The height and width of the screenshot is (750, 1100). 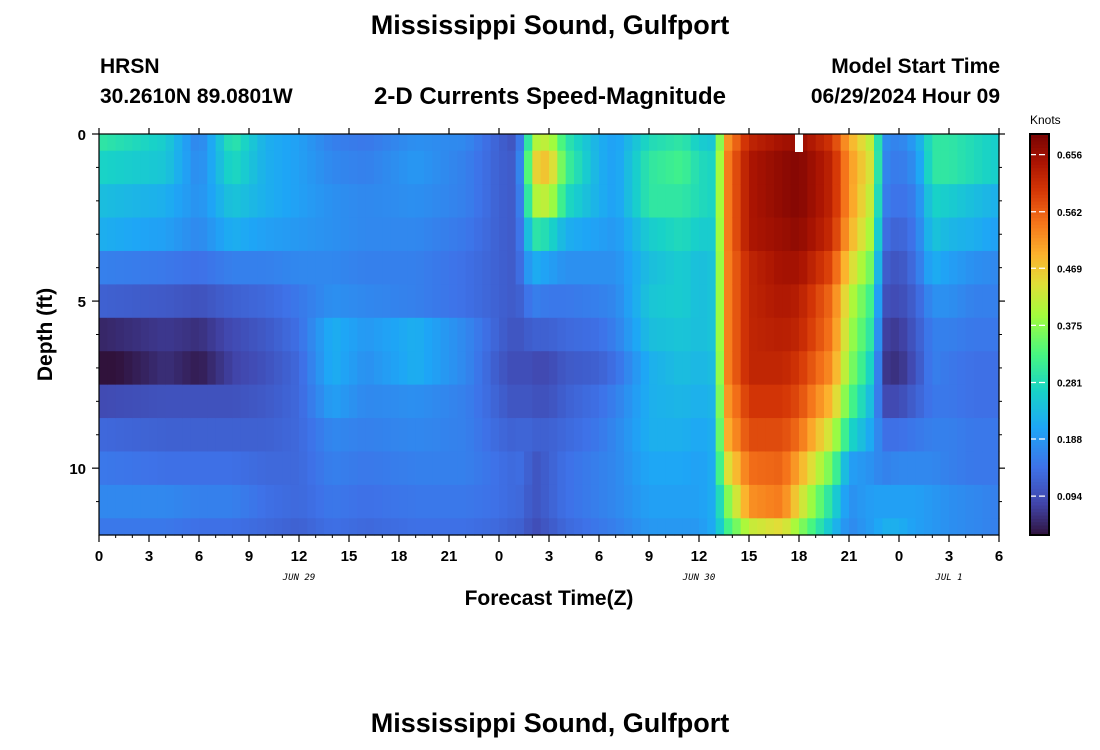 What do you see at coordinates (699, 556) in the screenshot?
I see `x-tick-label: 12` at bounding box center [699, 556].